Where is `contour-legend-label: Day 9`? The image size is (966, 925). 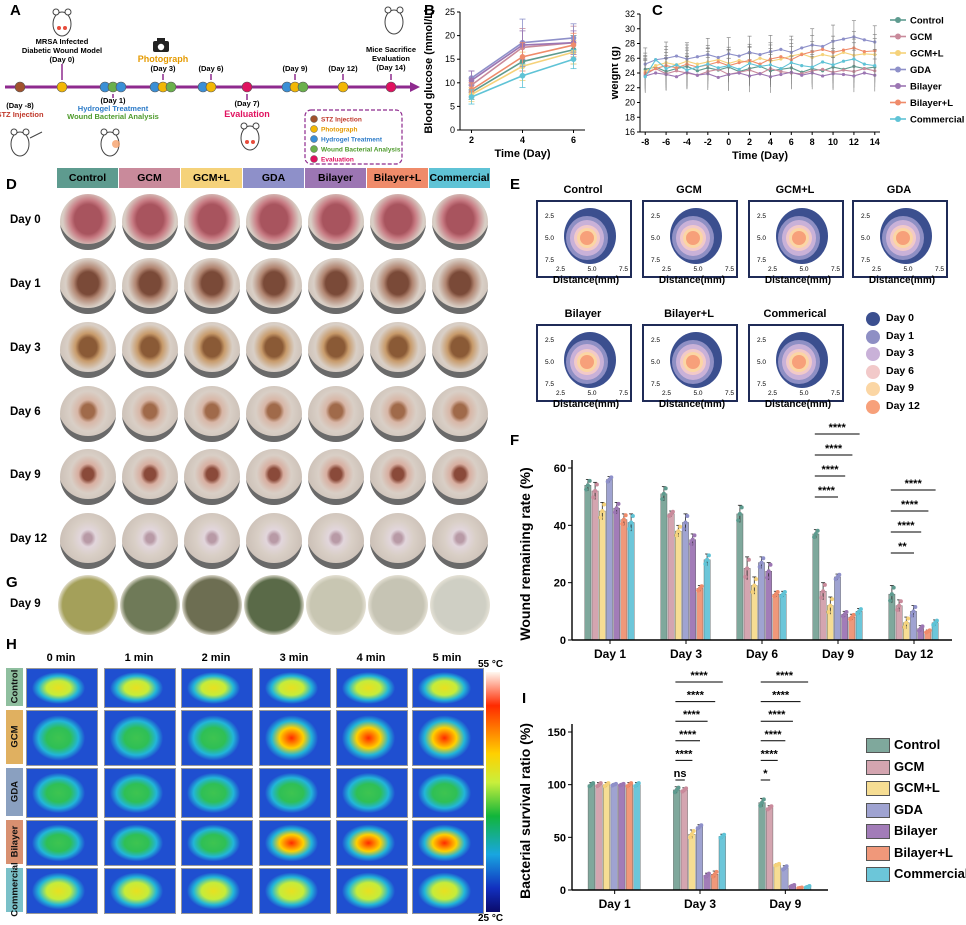
contour-legend-label: Day 9 is located at coordinates (900, 388).